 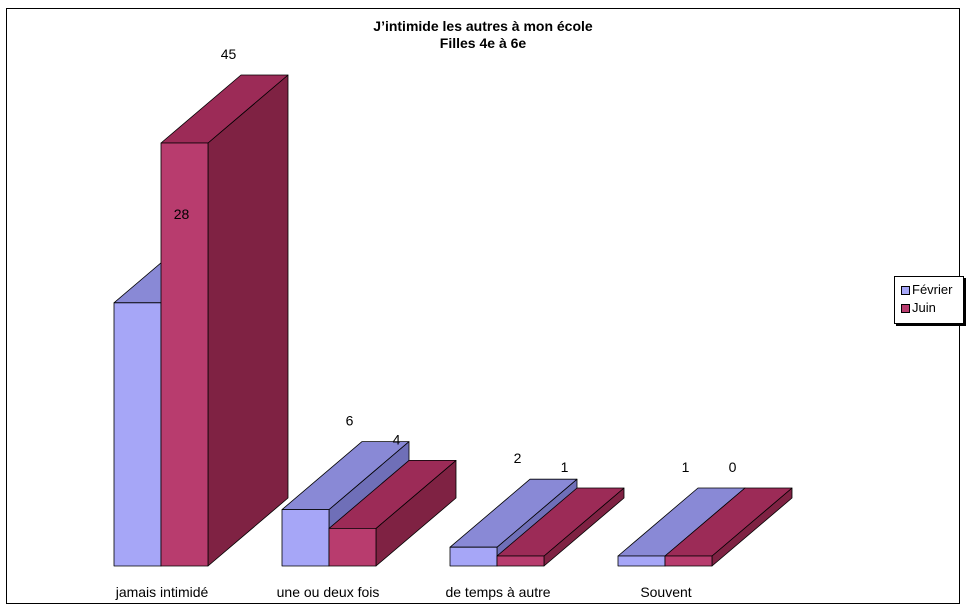 What do you see at coordinates (665, 592) in the screenshot?
I see `category-label-souvent: Souvent` at bounding box center [665, 592].